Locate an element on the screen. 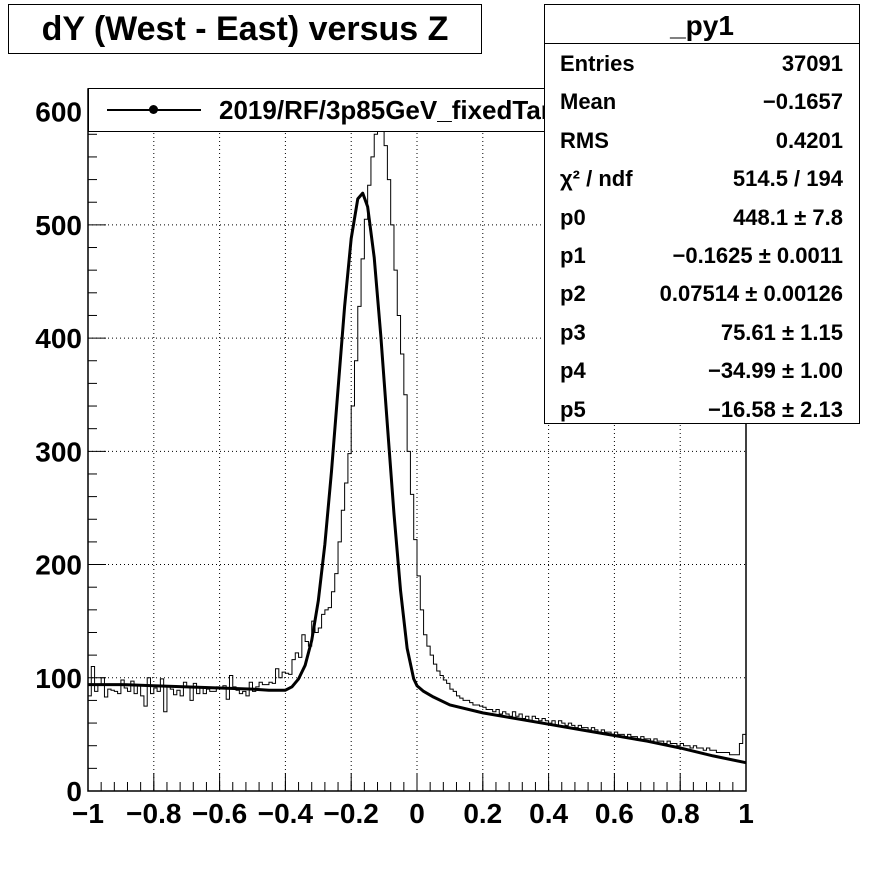  stats-value: −0.1625 ± 0.0011 is located at coordinates (757, 255).